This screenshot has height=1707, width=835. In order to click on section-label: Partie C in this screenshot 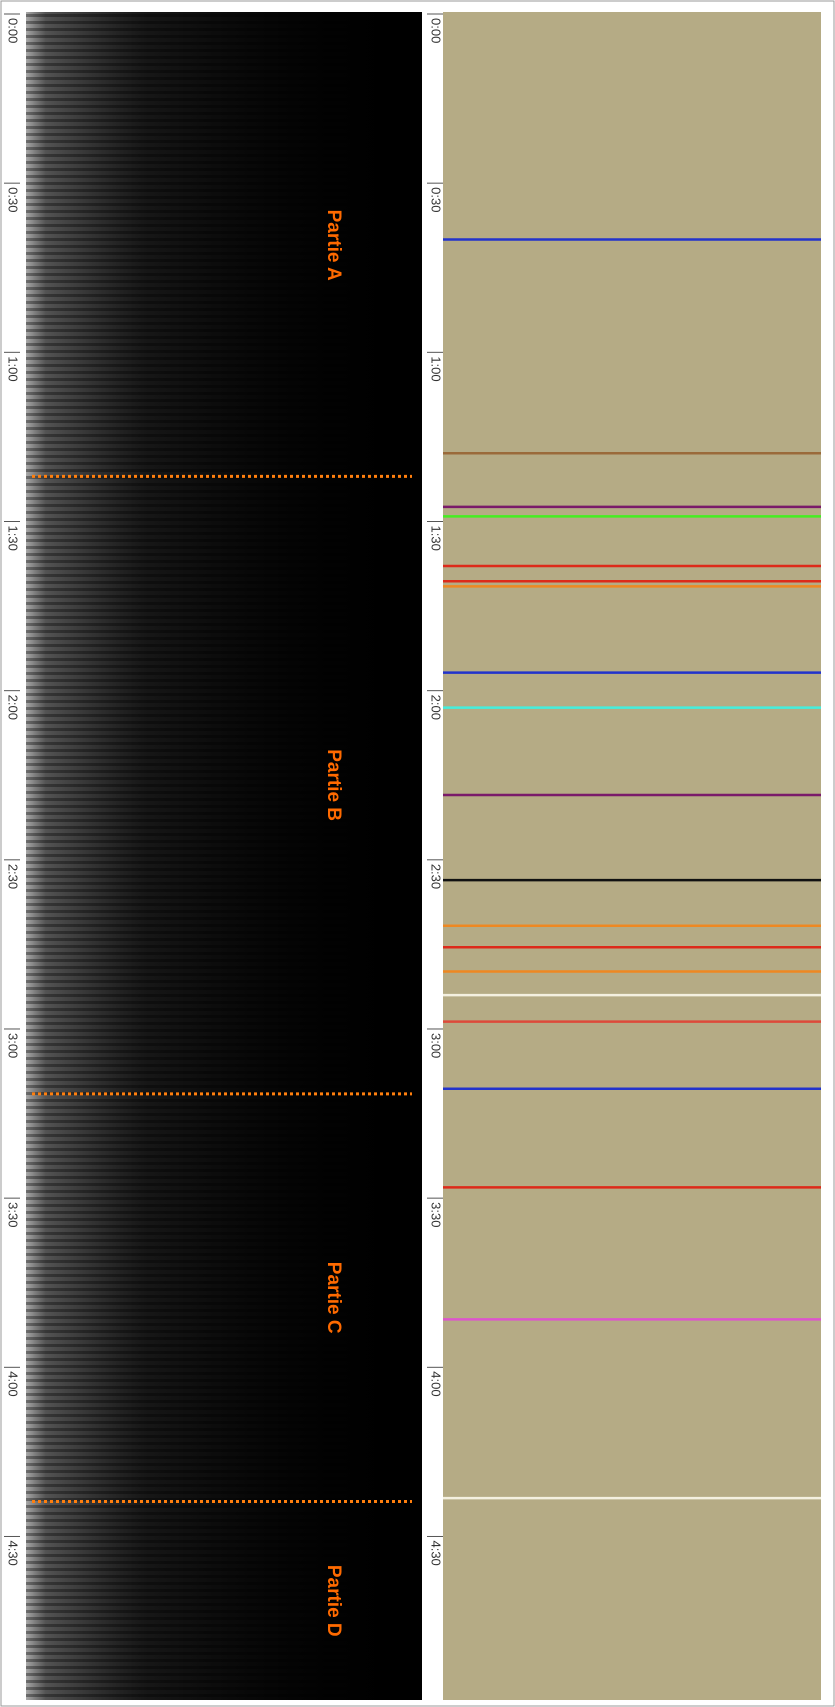, I will do `click(333, 1298)`.